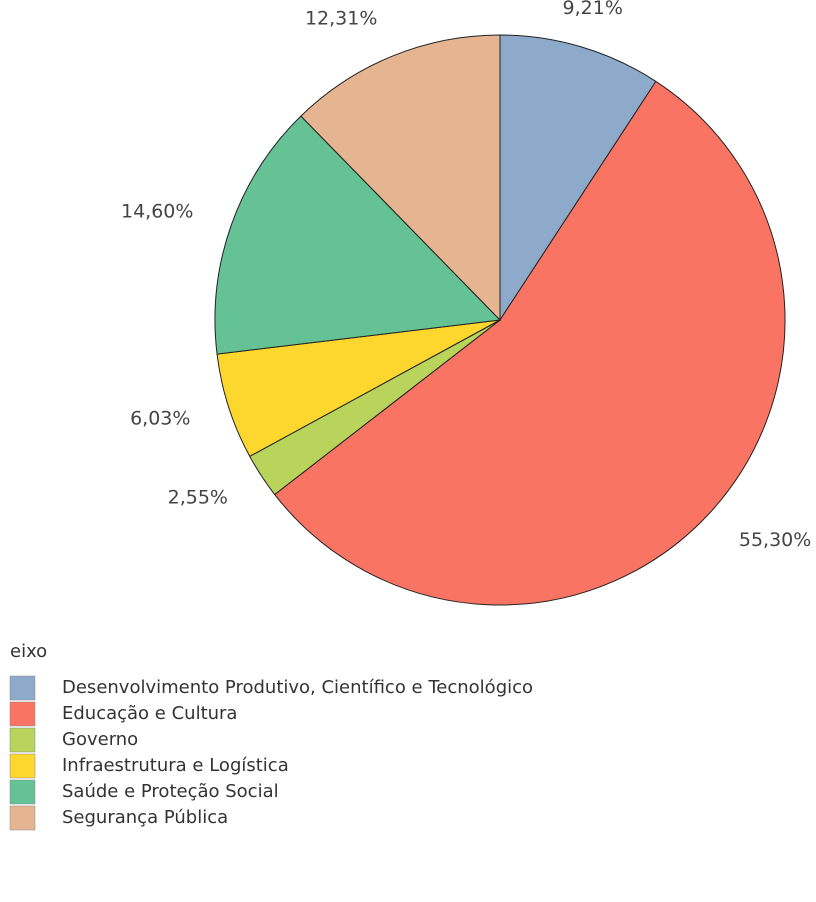  I want to click on legend-label: Infraestrutura e Logística, so click(175, 765).